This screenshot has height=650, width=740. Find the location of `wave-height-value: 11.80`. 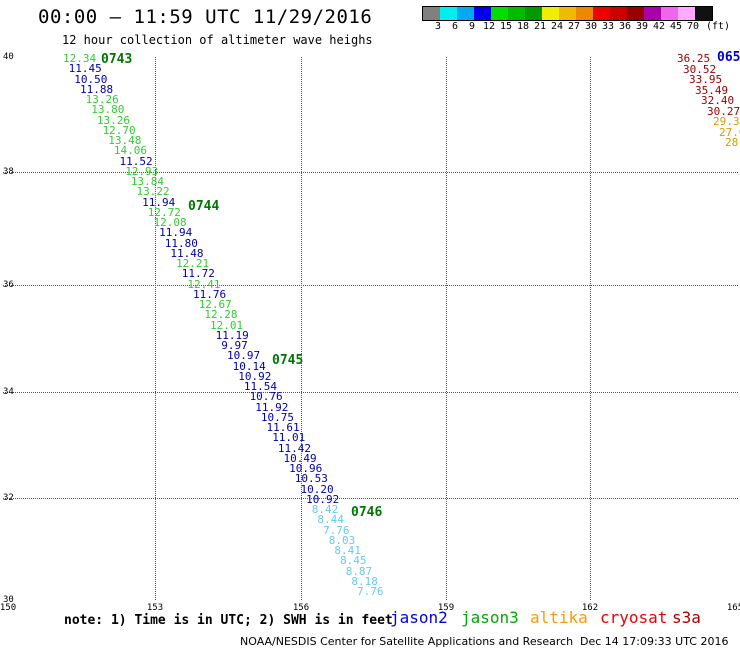

wave-height-value: 11.80 is located at coordinates (181, 243).